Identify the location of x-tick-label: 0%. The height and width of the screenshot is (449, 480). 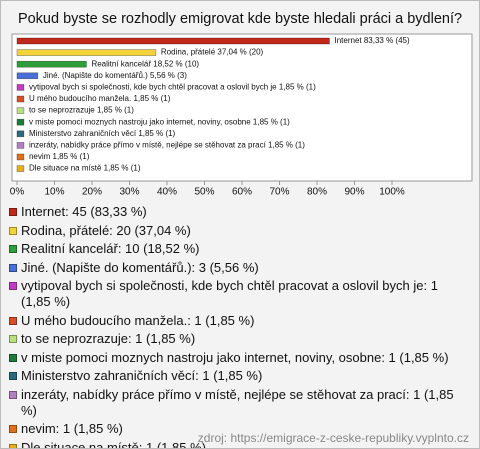
(17, 192).